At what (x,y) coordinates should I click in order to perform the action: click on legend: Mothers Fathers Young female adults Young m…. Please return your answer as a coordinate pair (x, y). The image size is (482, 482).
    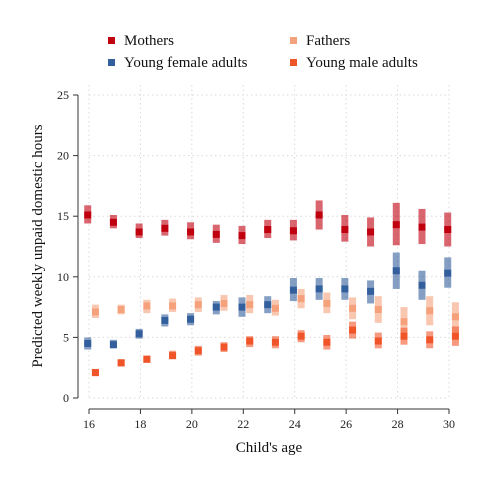
    Looking at the image, I should click on (263, 52).